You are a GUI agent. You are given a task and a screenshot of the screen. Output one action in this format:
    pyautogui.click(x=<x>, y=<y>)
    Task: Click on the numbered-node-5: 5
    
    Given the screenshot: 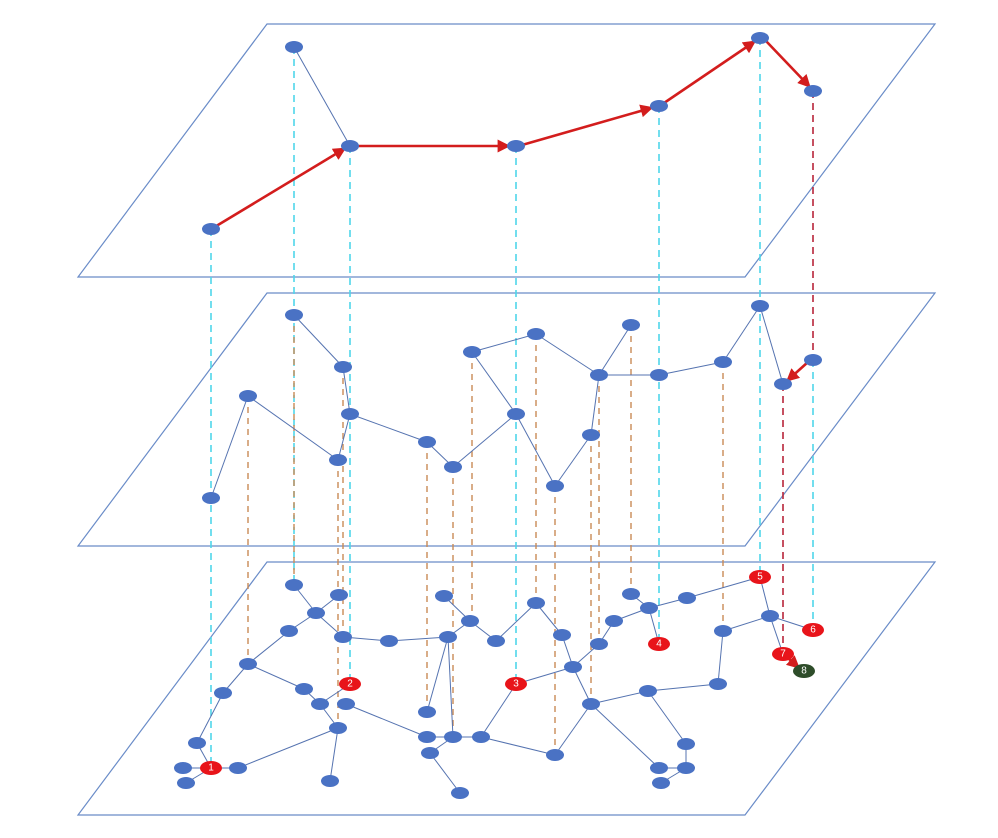 What is the action you would take?
    pyautogui.click(x=760, y=577)
    